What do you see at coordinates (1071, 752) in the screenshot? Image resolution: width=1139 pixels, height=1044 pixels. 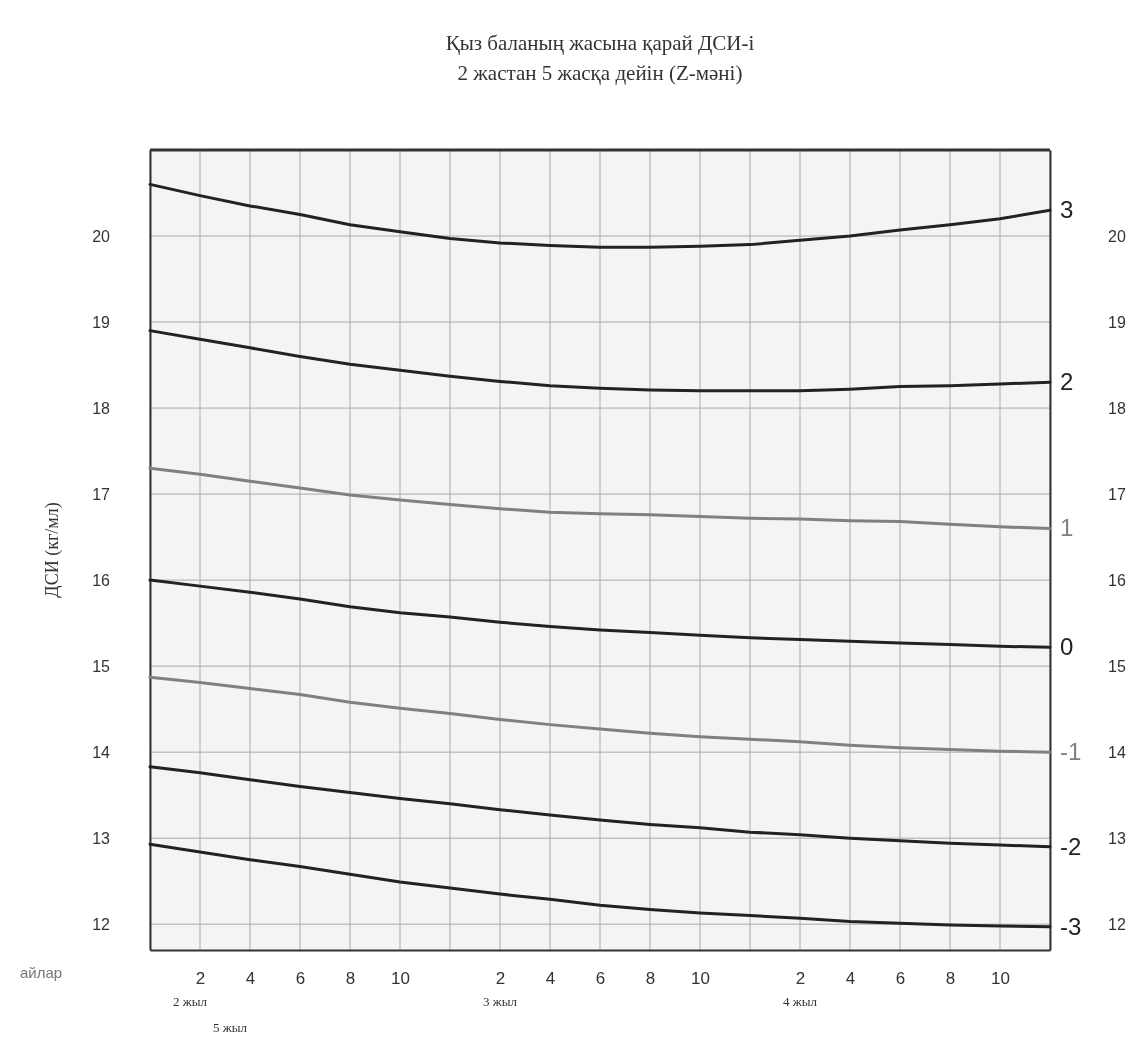 I see `series-label: -1` at bounding box center [1071, 752].